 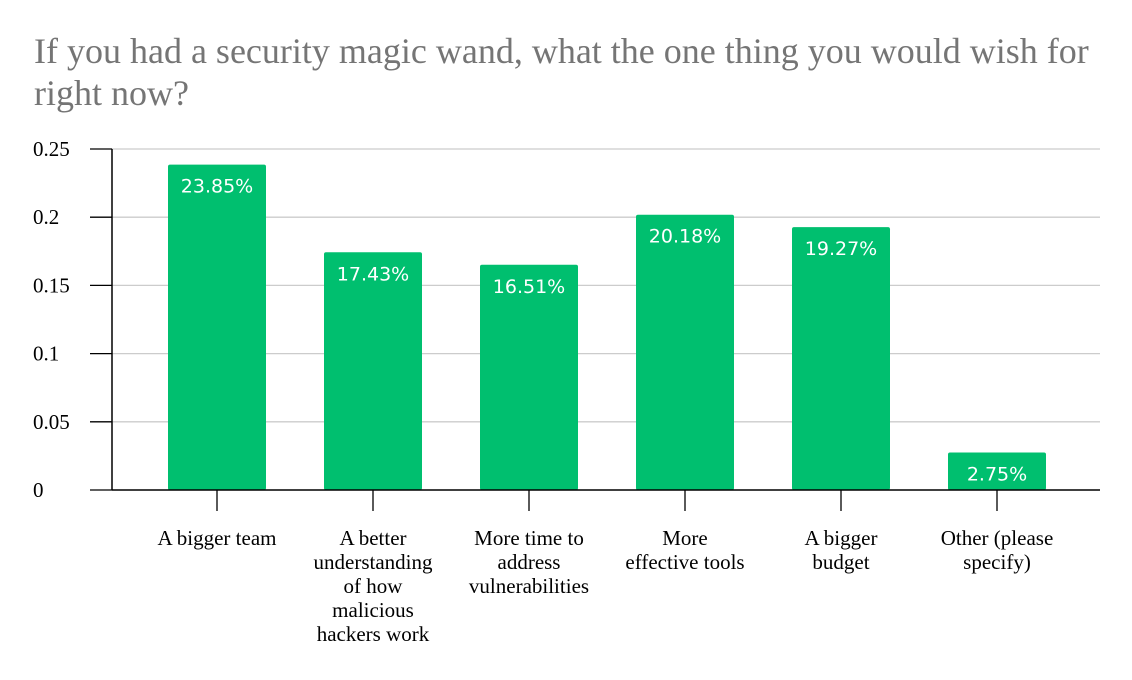 I want to click on y-tick-label: 0.2, so click(x=46, y=217).